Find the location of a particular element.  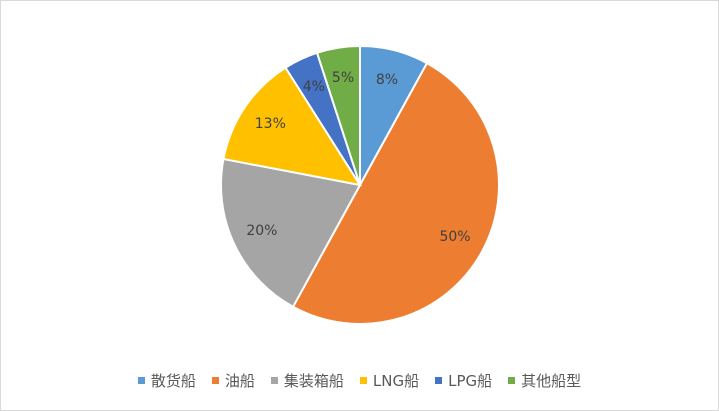

data-label-2: 20% is located at coordinates (261, 231).